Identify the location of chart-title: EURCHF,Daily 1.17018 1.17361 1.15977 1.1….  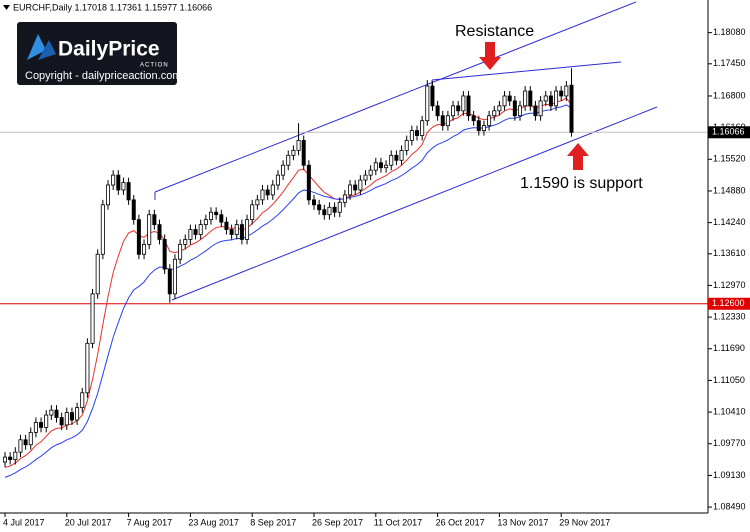
(112, 7).